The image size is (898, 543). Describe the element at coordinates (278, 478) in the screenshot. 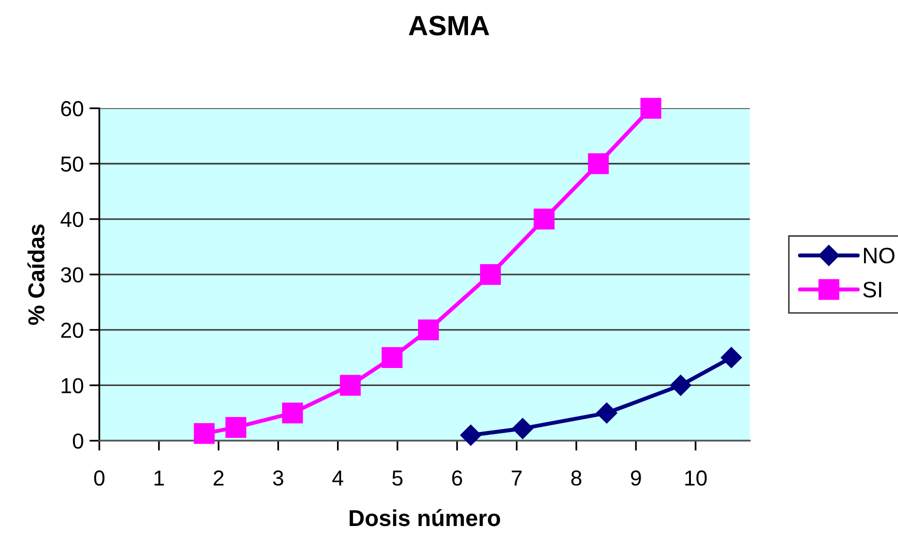

I see `x-tick-label: 3` at that location.